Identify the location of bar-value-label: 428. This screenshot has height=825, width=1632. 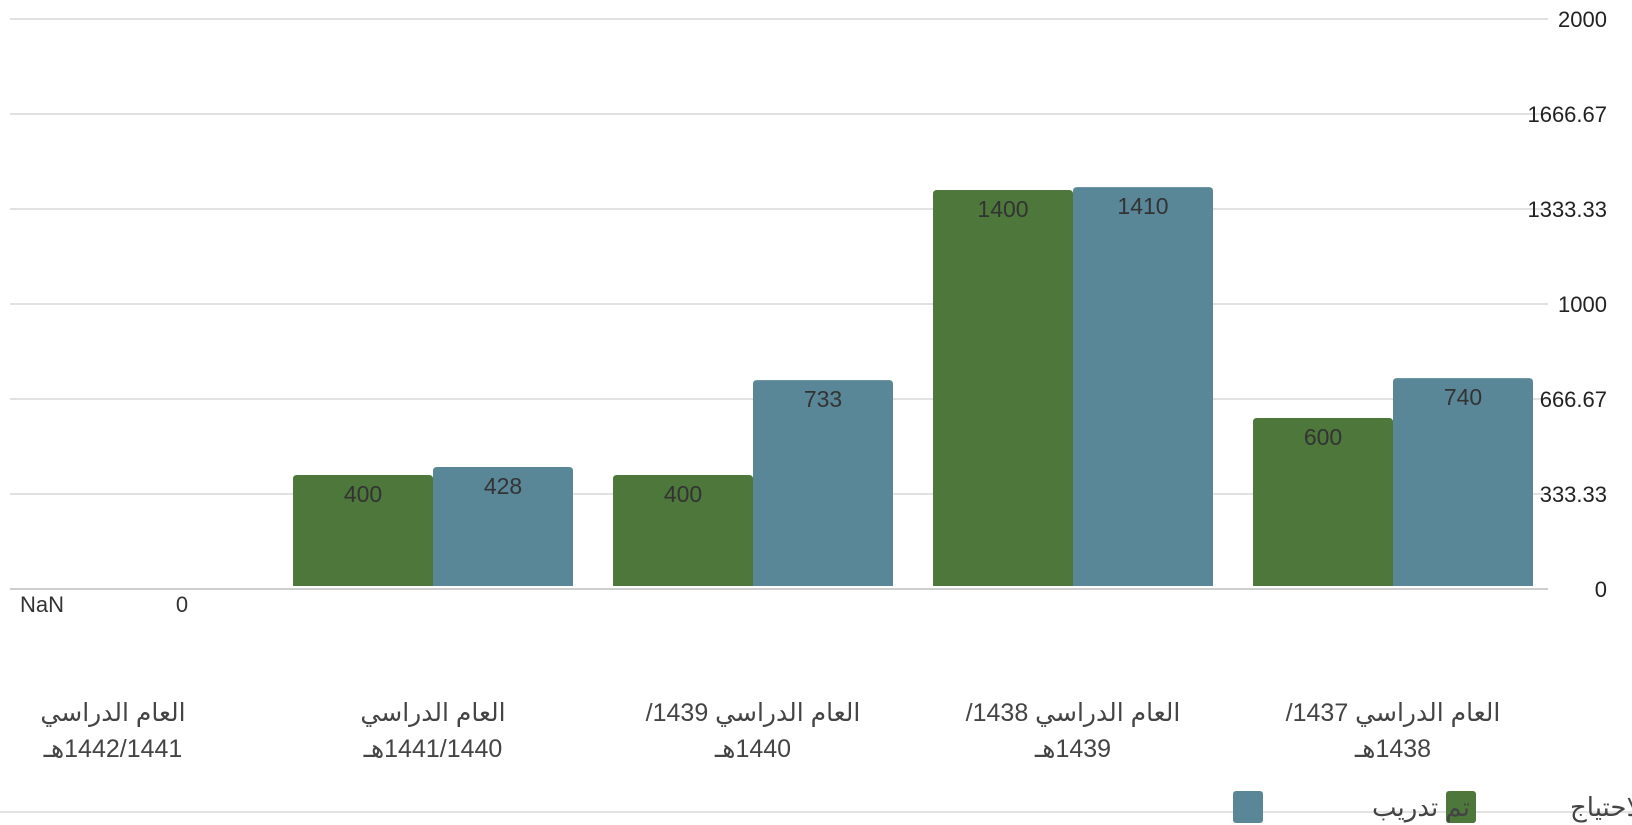
(503, 486).